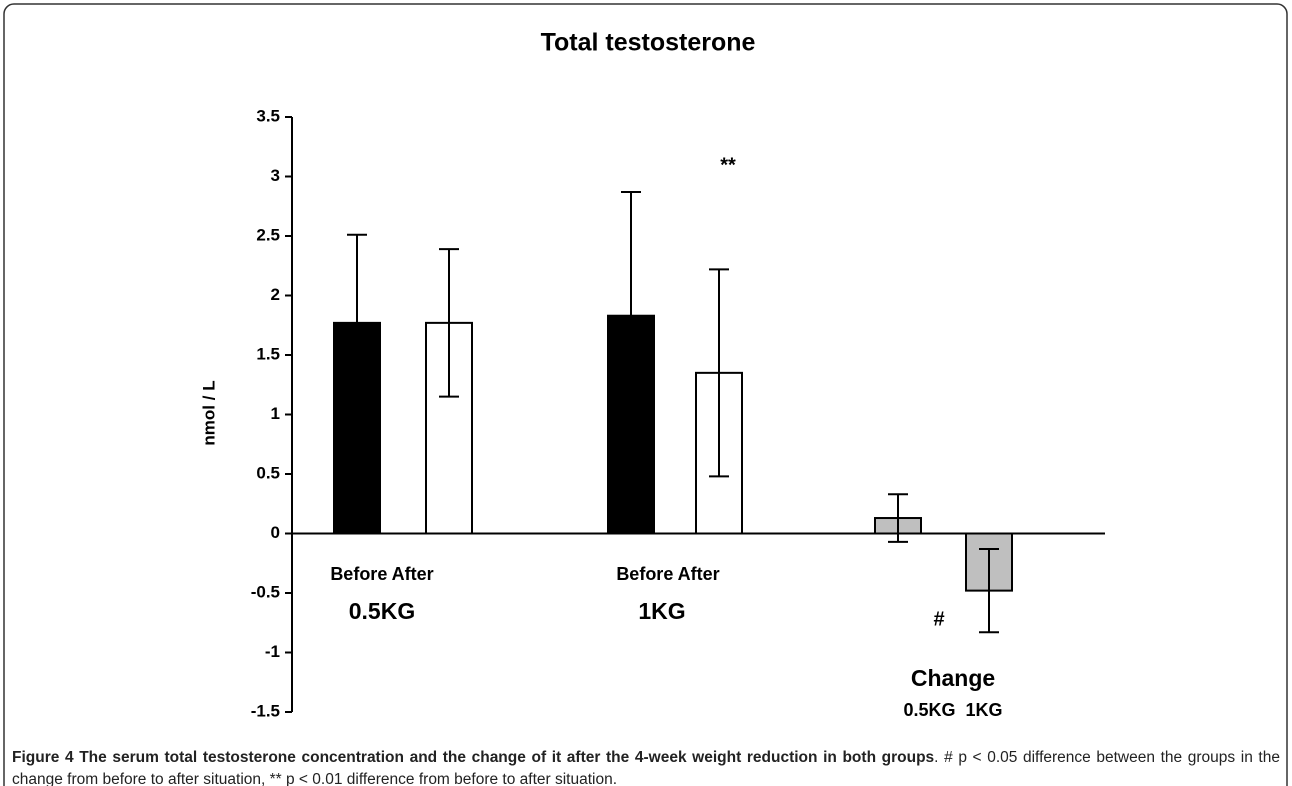 The height and width of the screenshot is (786, 1292). What do you see at coordinates (275, 413) in the screenshot?
I see `y-tick-label: 1` at bounding box center [275, 413].